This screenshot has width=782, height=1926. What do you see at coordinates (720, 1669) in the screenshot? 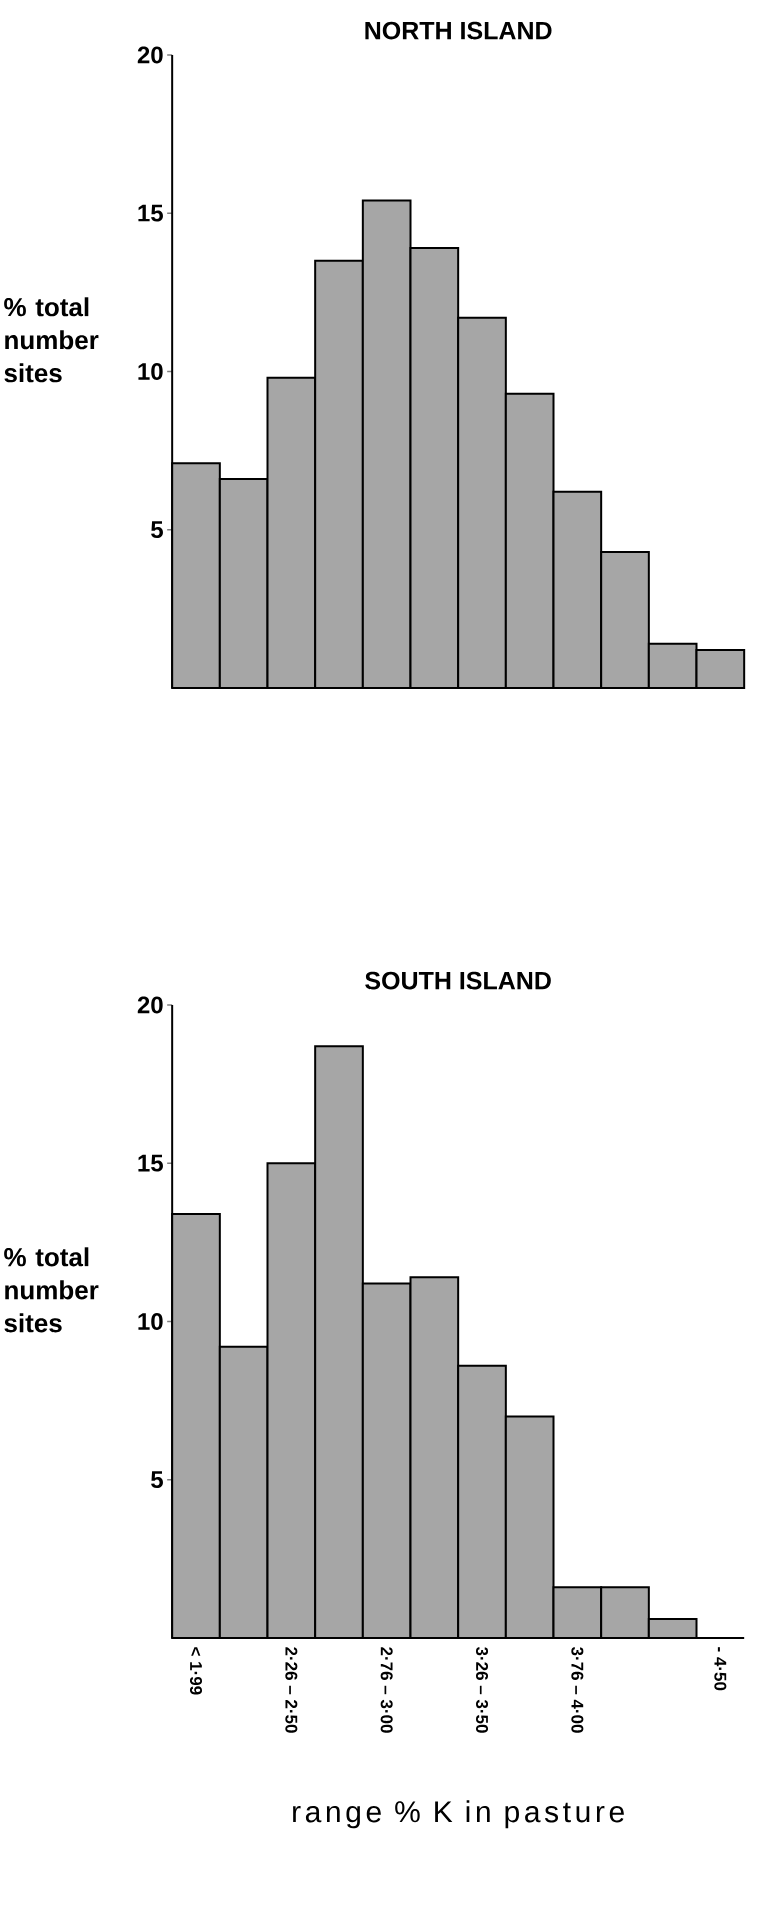
I see `x-tick-label: - 4·50` at bounding box center [720, 1669].